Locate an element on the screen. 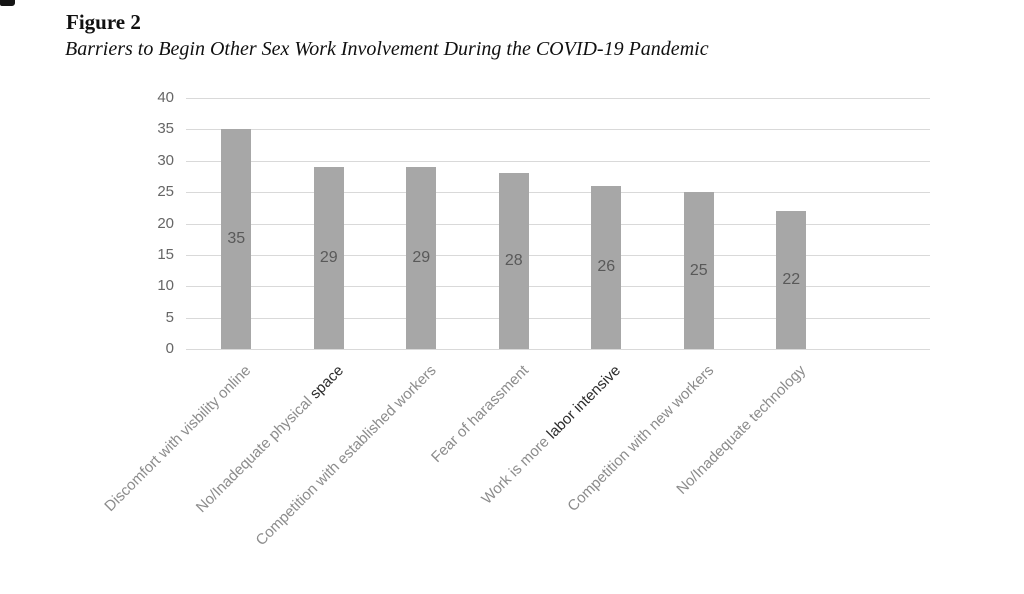 This screenshot has height=594, width=1024. bar-value-label: 26 is located at coordinates (606, 267).